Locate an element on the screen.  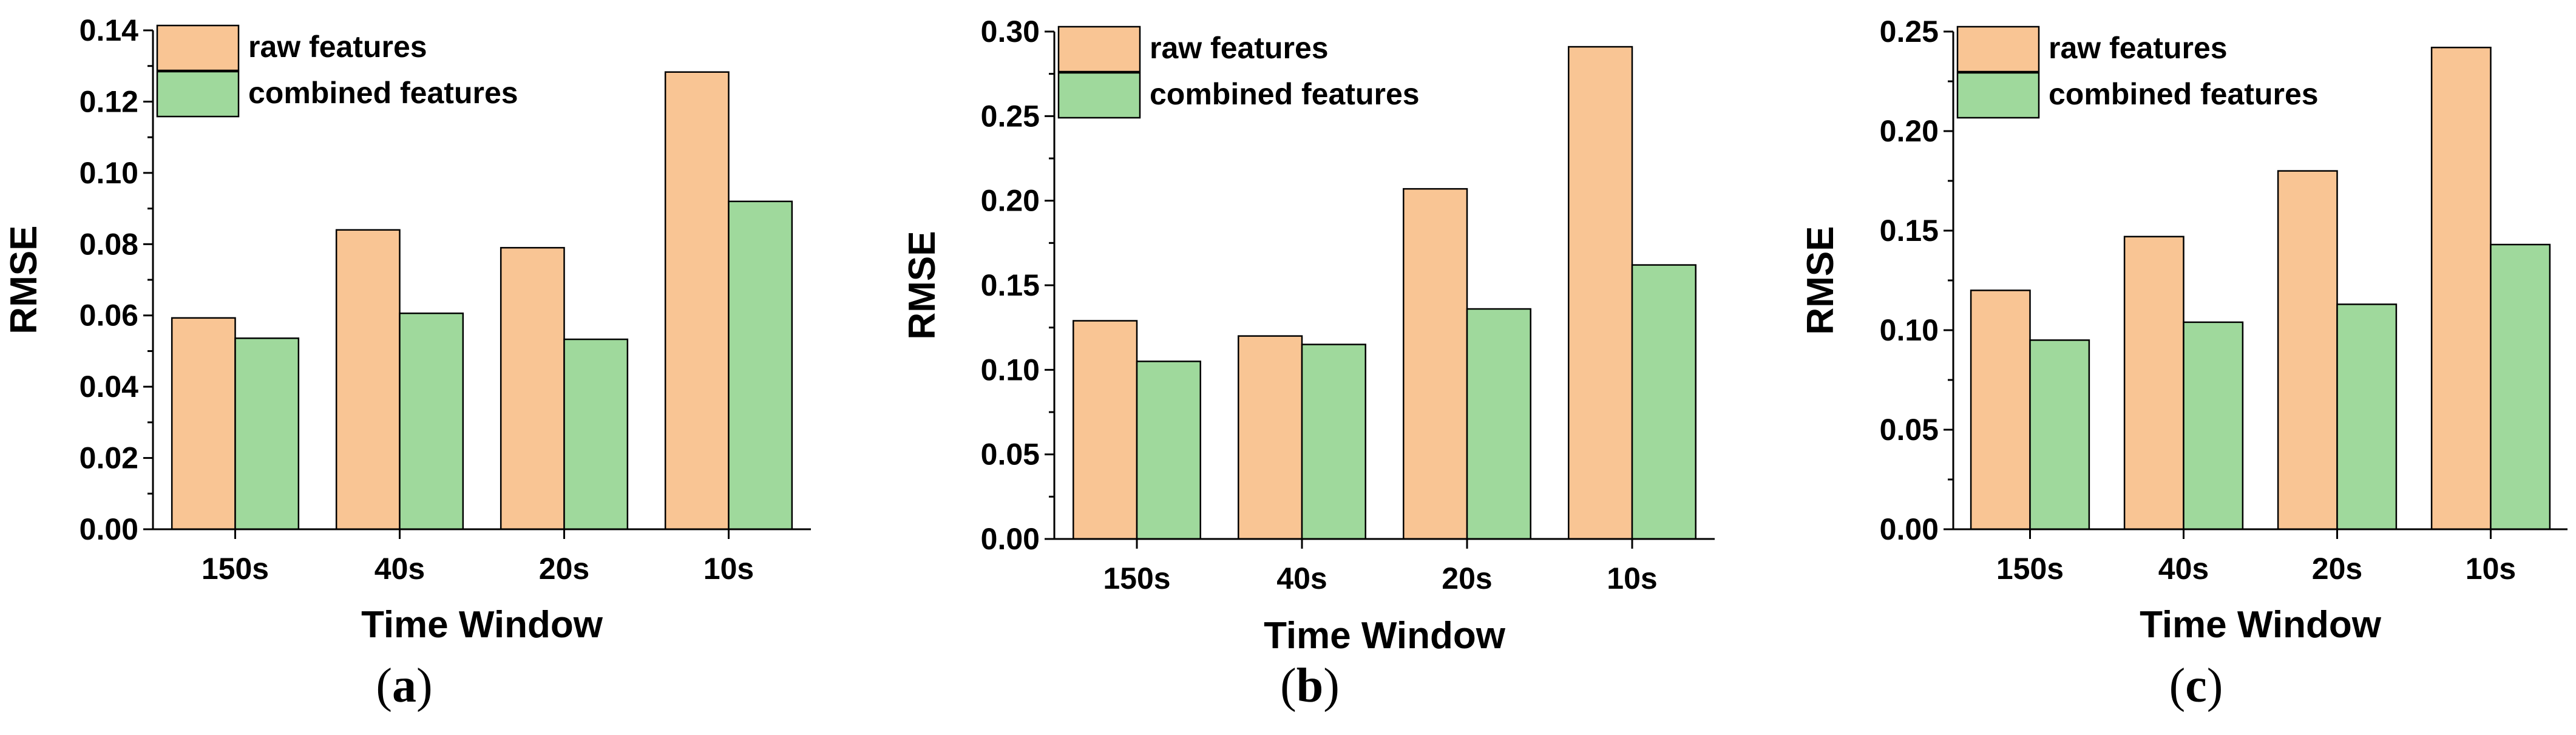
legend-c: raw features combined features is located at coordinates (2137, 72).